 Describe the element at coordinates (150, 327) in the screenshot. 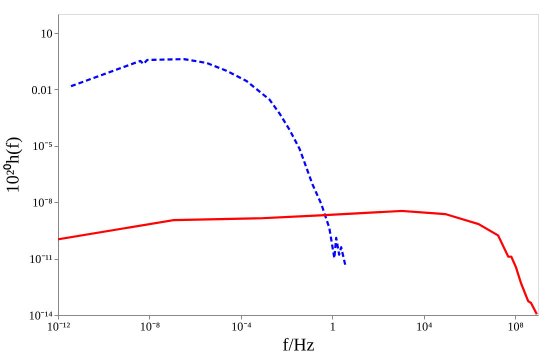

I see `x-tick-label: 10⁻⁸` at that location.